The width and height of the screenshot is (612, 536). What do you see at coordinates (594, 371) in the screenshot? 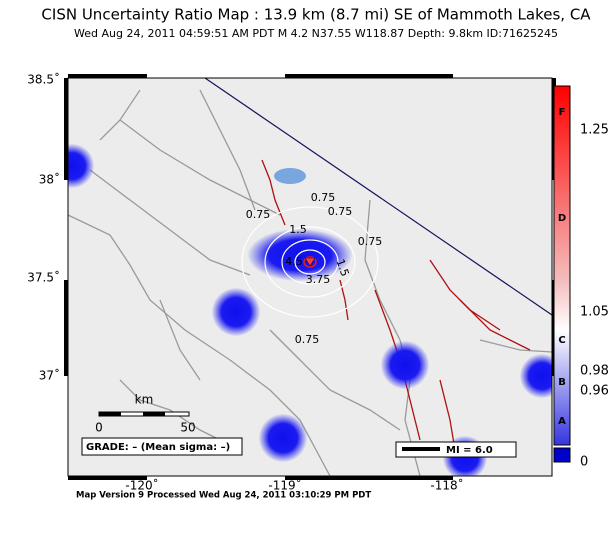
I see `colorbar-label: 0.98` at bounding box center [594, 371].